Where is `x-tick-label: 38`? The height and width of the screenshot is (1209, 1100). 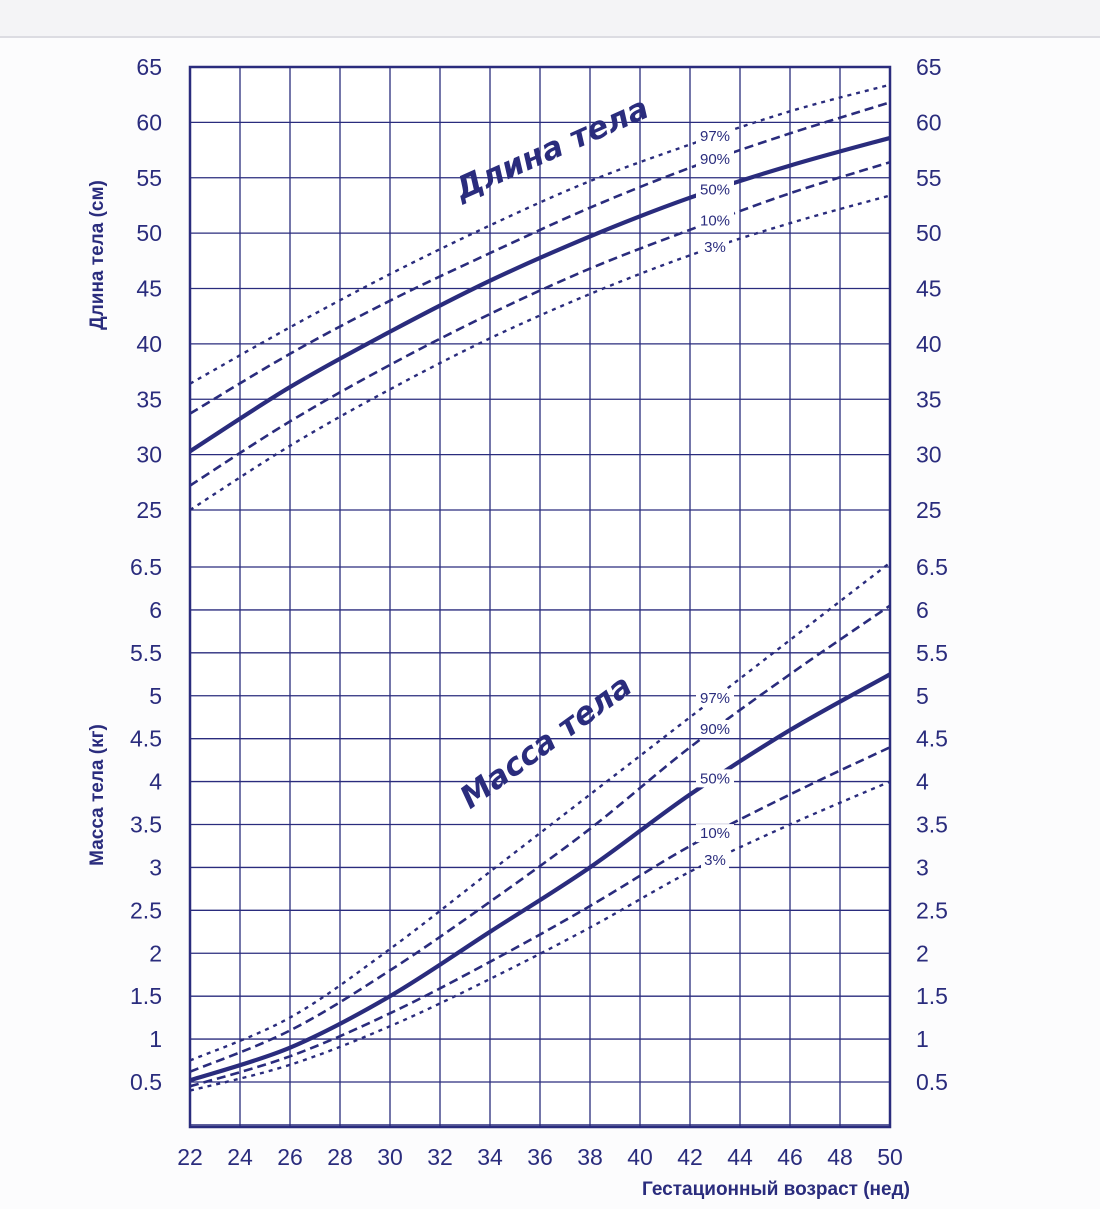 x-tick-label: 38 is located at coordinates (590, 1157).